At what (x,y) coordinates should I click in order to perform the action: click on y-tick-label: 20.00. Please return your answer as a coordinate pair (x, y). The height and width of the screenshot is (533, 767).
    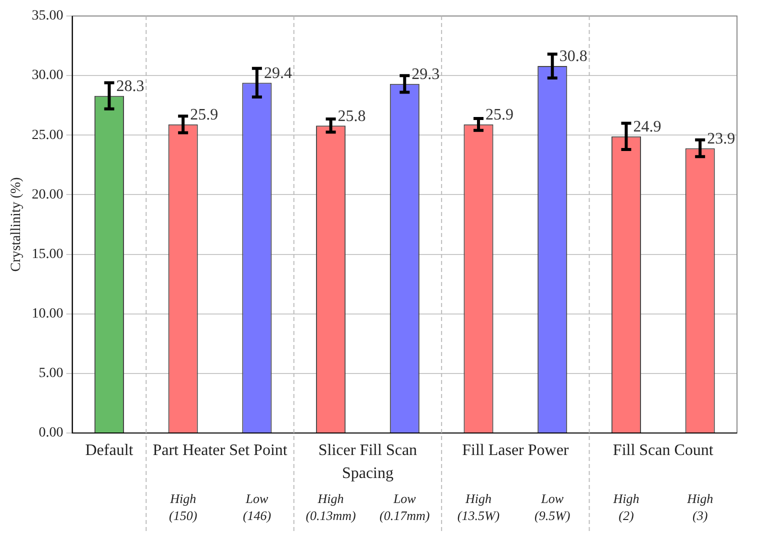
    Looking at the image, I should click on (48, 194).